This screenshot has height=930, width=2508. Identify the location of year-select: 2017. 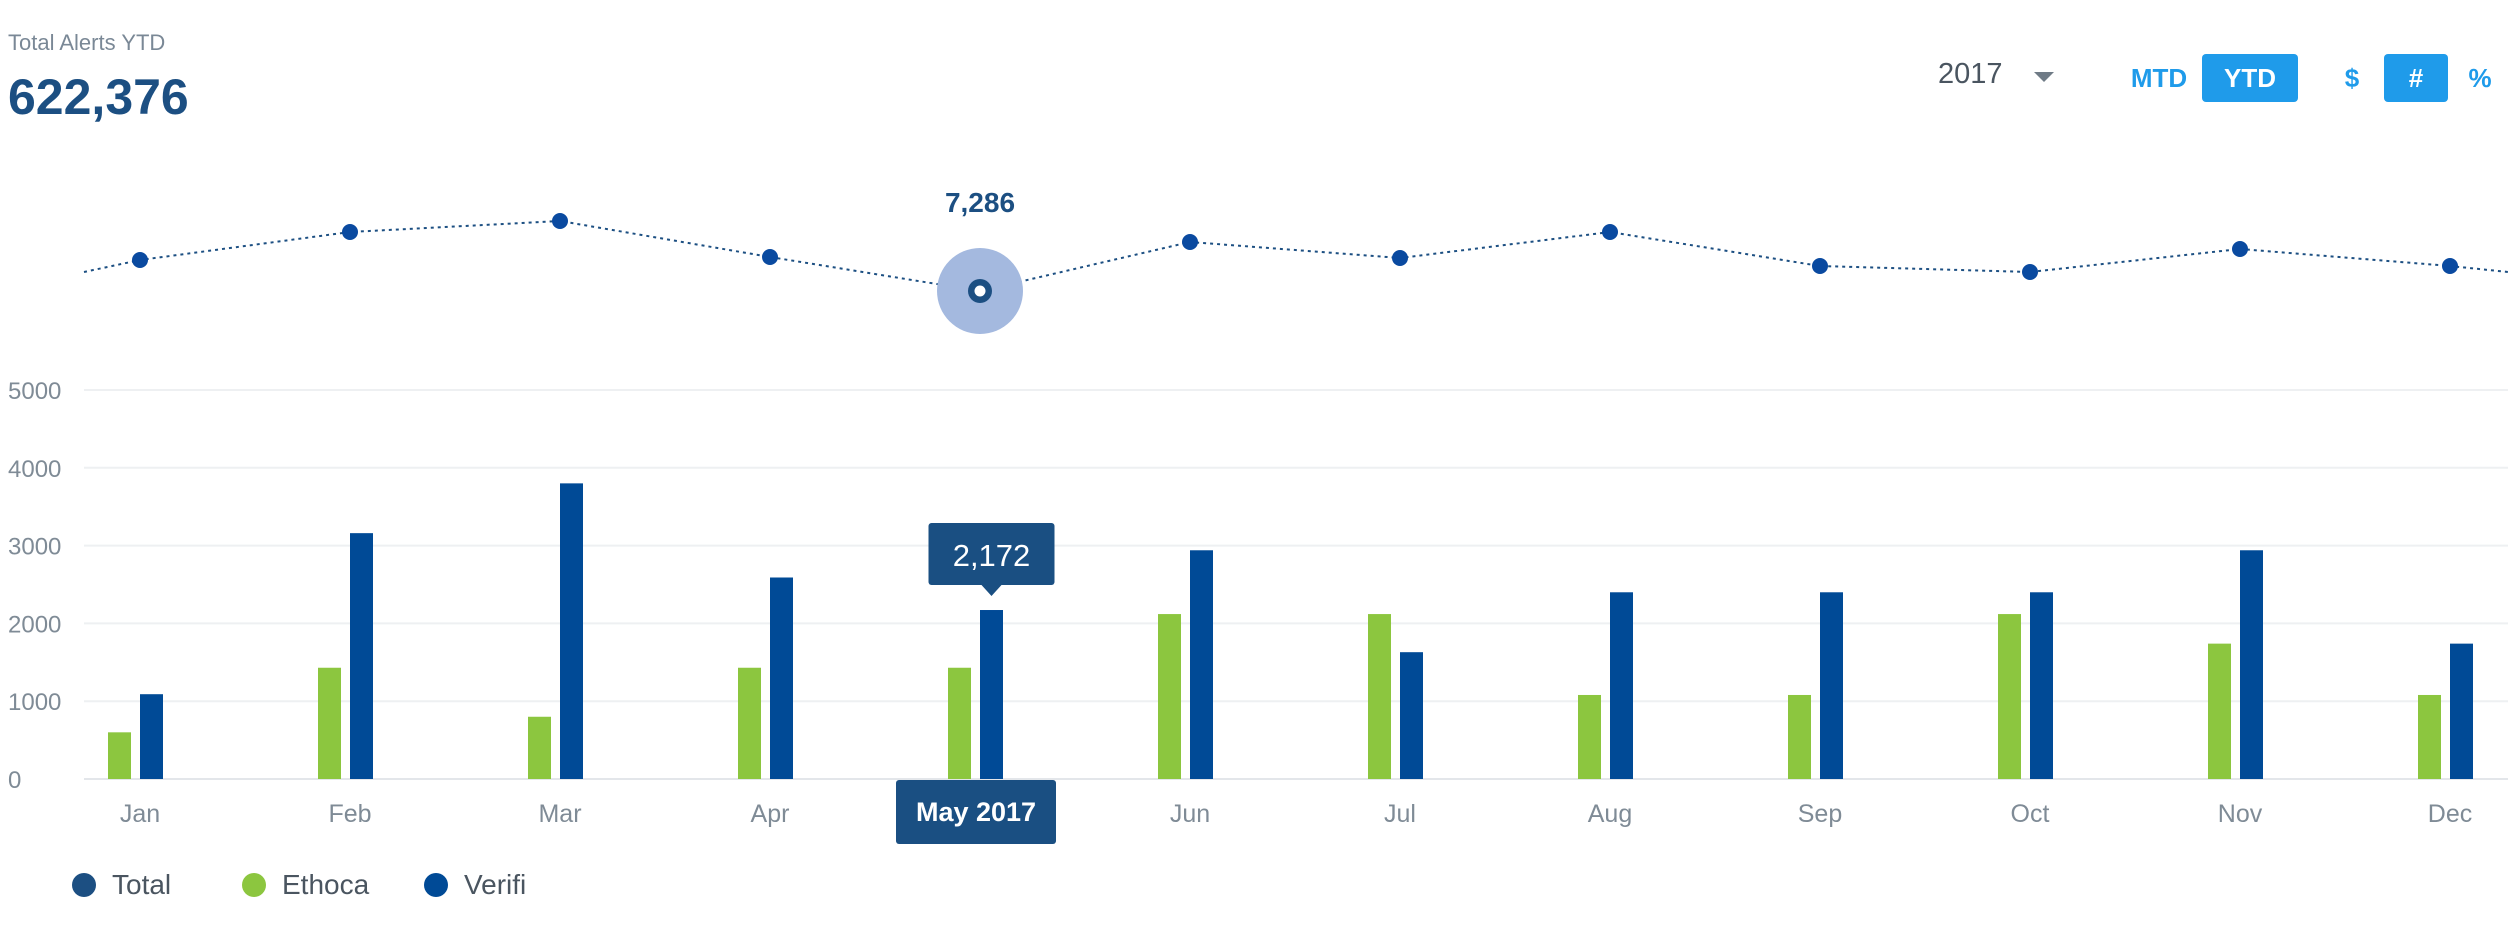
(1970, 74).